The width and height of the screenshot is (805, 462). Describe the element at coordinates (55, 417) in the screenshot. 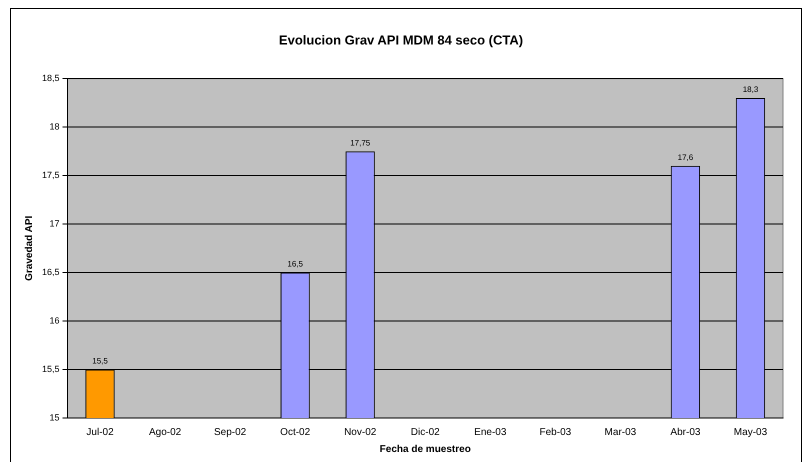

I see `y-tick-label: 15` at that location.